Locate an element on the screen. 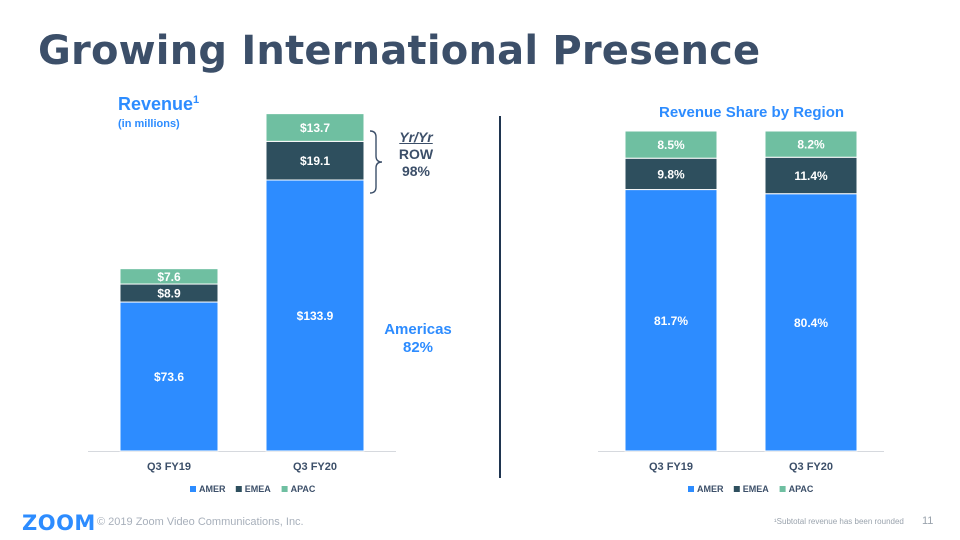  revenue-chart-subtitle: (in millions) is located at coordinates (149, 124).